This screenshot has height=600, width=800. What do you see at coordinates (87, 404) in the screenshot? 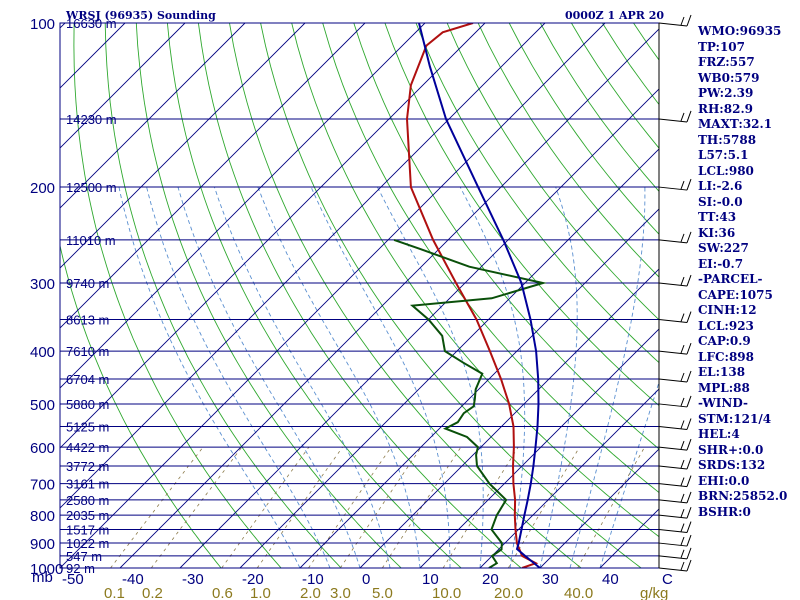
I see `height-label: 5880 m` at bounding box center [87, 404].